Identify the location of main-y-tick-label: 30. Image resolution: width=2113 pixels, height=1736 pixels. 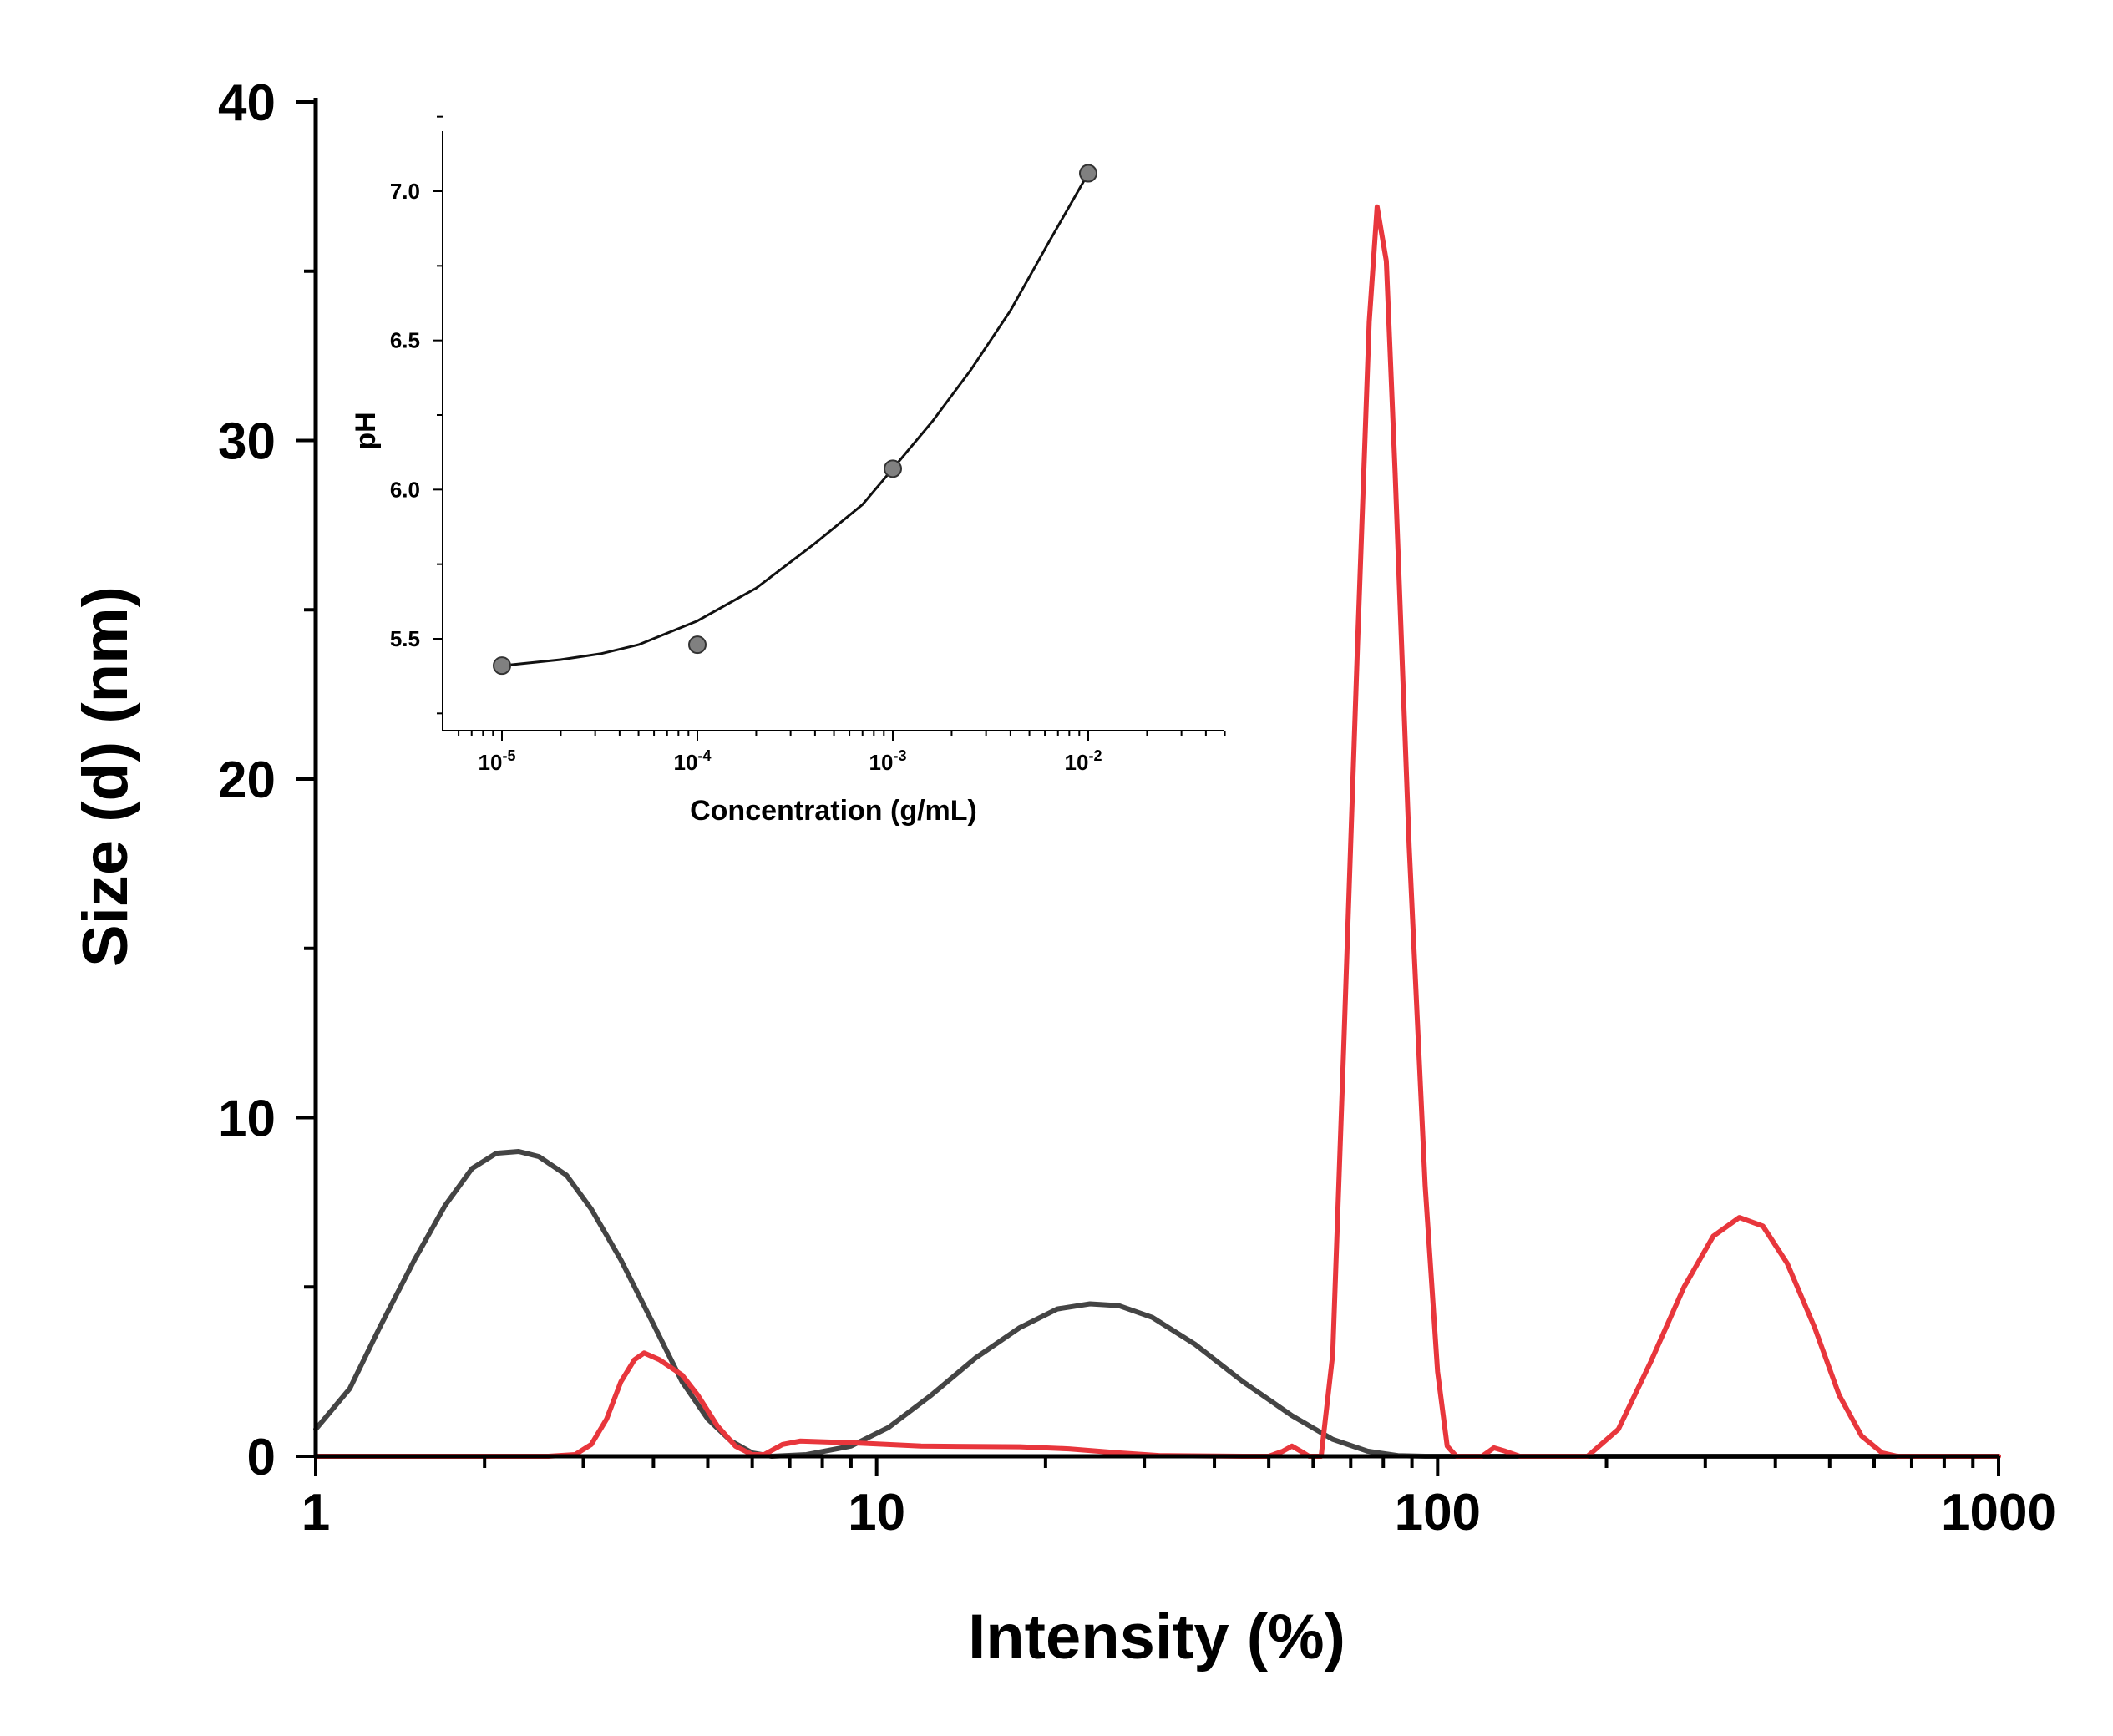
(247, 442).